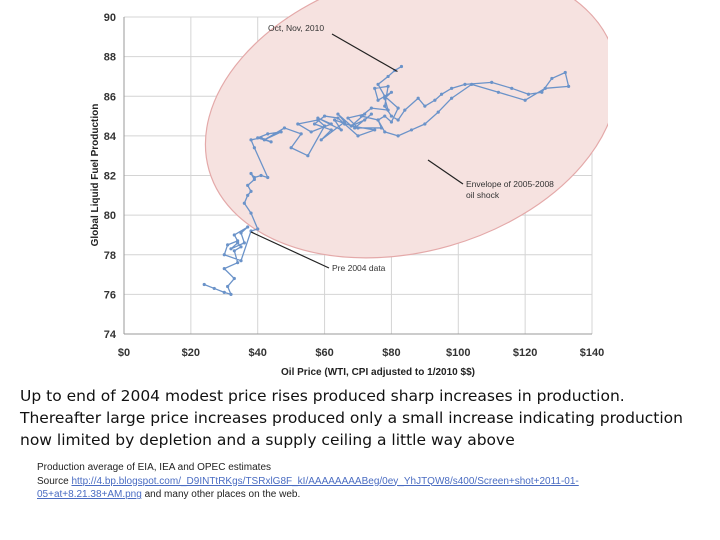 The height and width of the screenshot is (540, 720). I want to click on x-tick-label: $80, so click(391, 353).